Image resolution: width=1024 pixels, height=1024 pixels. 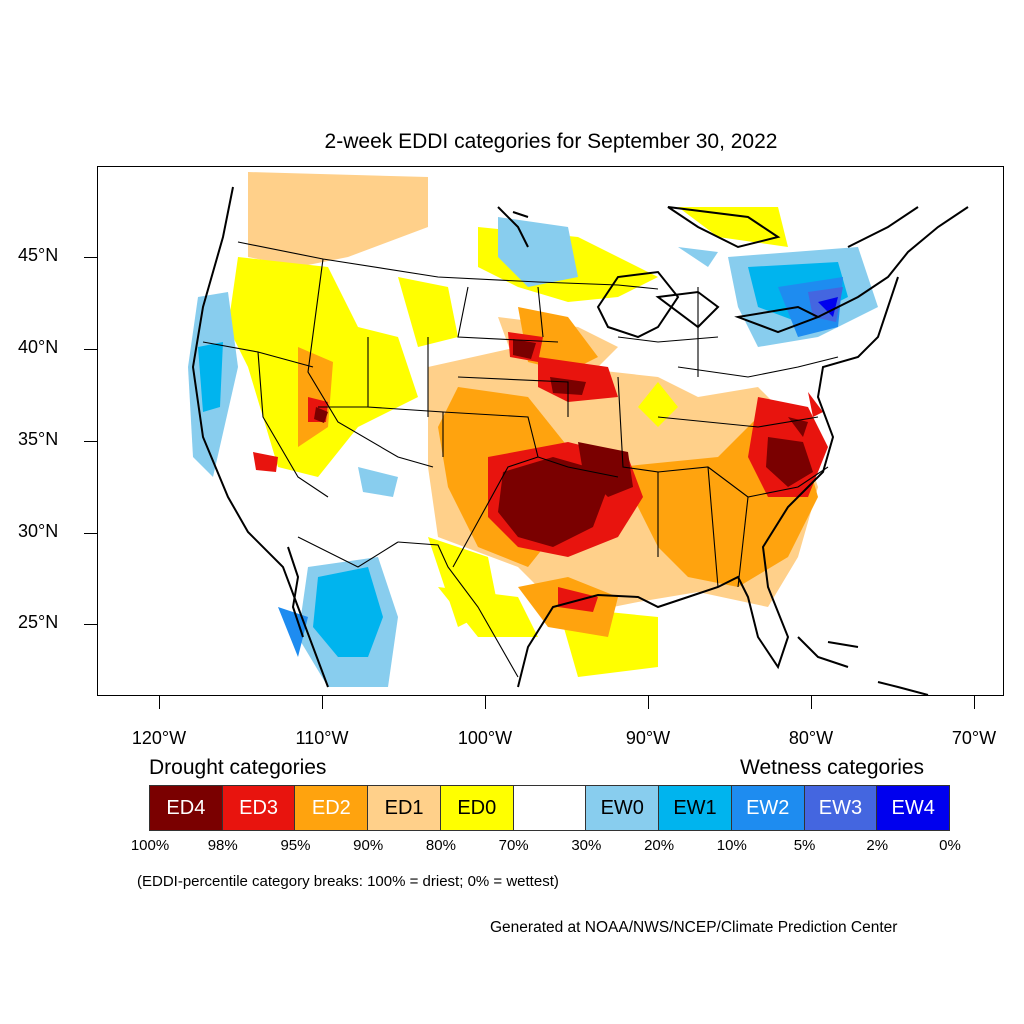 I want to click on percentile-break: 70%, so click(x=513, y=845).